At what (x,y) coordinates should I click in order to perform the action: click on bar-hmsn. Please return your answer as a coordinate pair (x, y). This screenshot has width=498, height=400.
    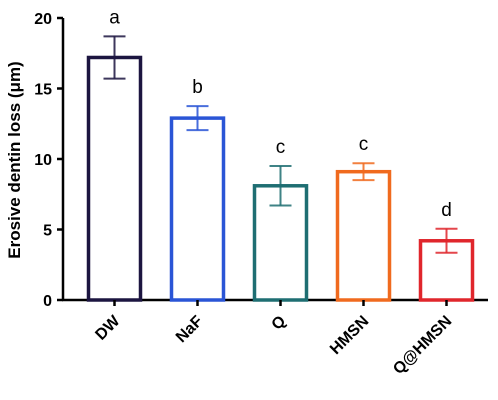
    Looking at the image, I should click on (363, 235).